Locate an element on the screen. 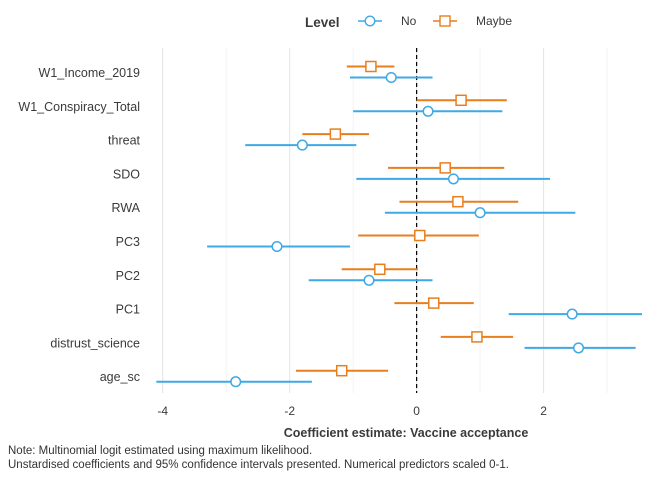 This screenshot has height=480, width=672. y-tick-label: W1_Income_2019 is located at coordinates (90, 73).